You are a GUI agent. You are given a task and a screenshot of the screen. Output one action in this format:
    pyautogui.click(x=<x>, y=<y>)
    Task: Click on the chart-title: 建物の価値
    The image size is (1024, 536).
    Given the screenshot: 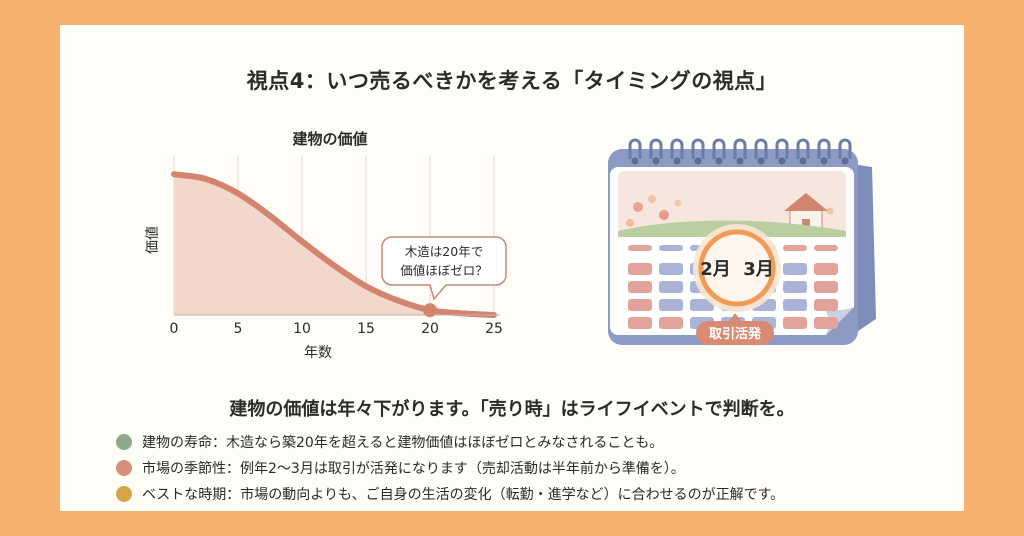 What is the action you would take?
    pyautogui.click(x=329, y=139)
    